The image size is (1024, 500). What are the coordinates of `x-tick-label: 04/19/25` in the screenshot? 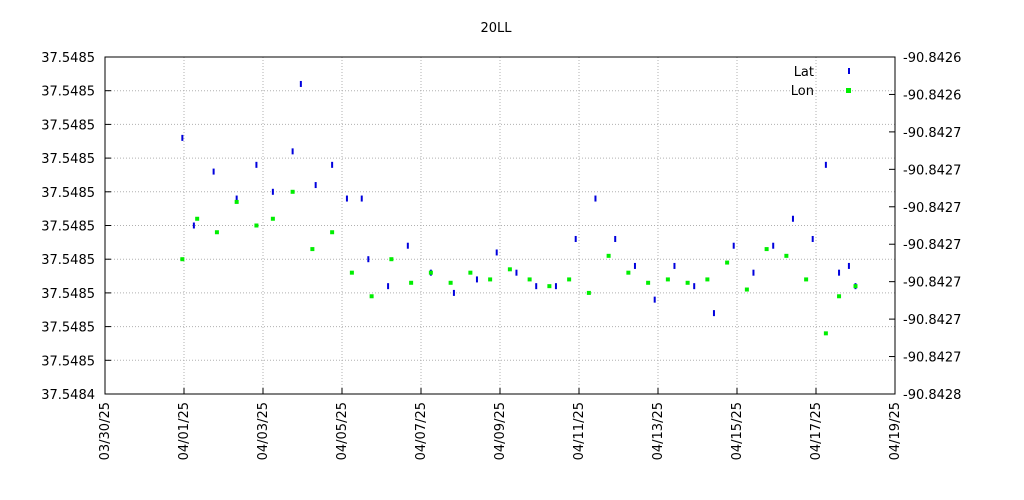 It's located at (895, 431).